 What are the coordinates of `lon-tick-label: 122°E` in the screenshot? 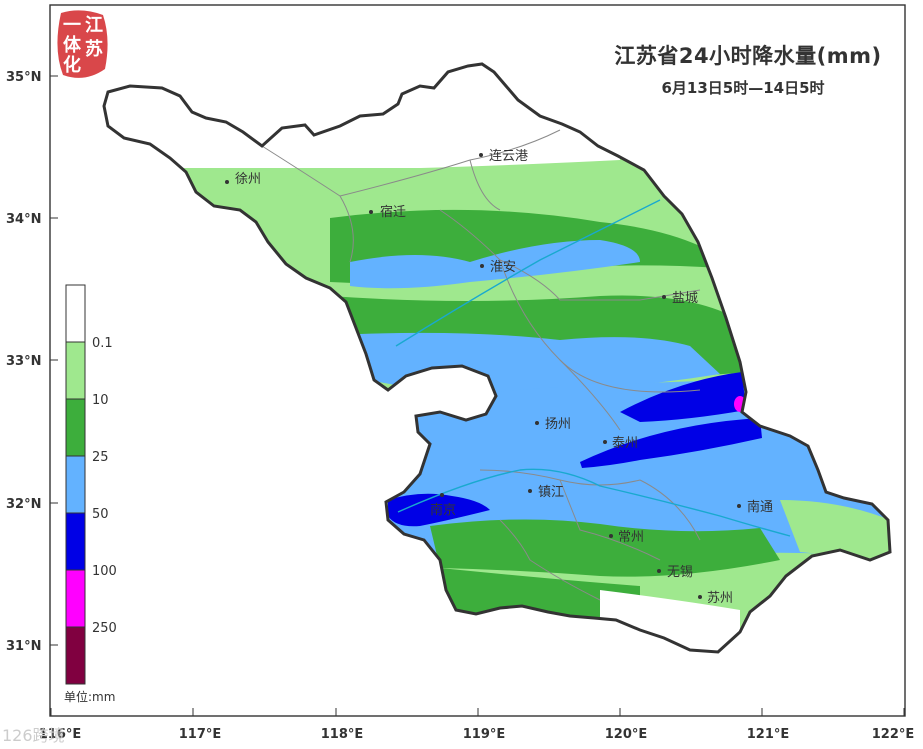 It's located at (893, 734).